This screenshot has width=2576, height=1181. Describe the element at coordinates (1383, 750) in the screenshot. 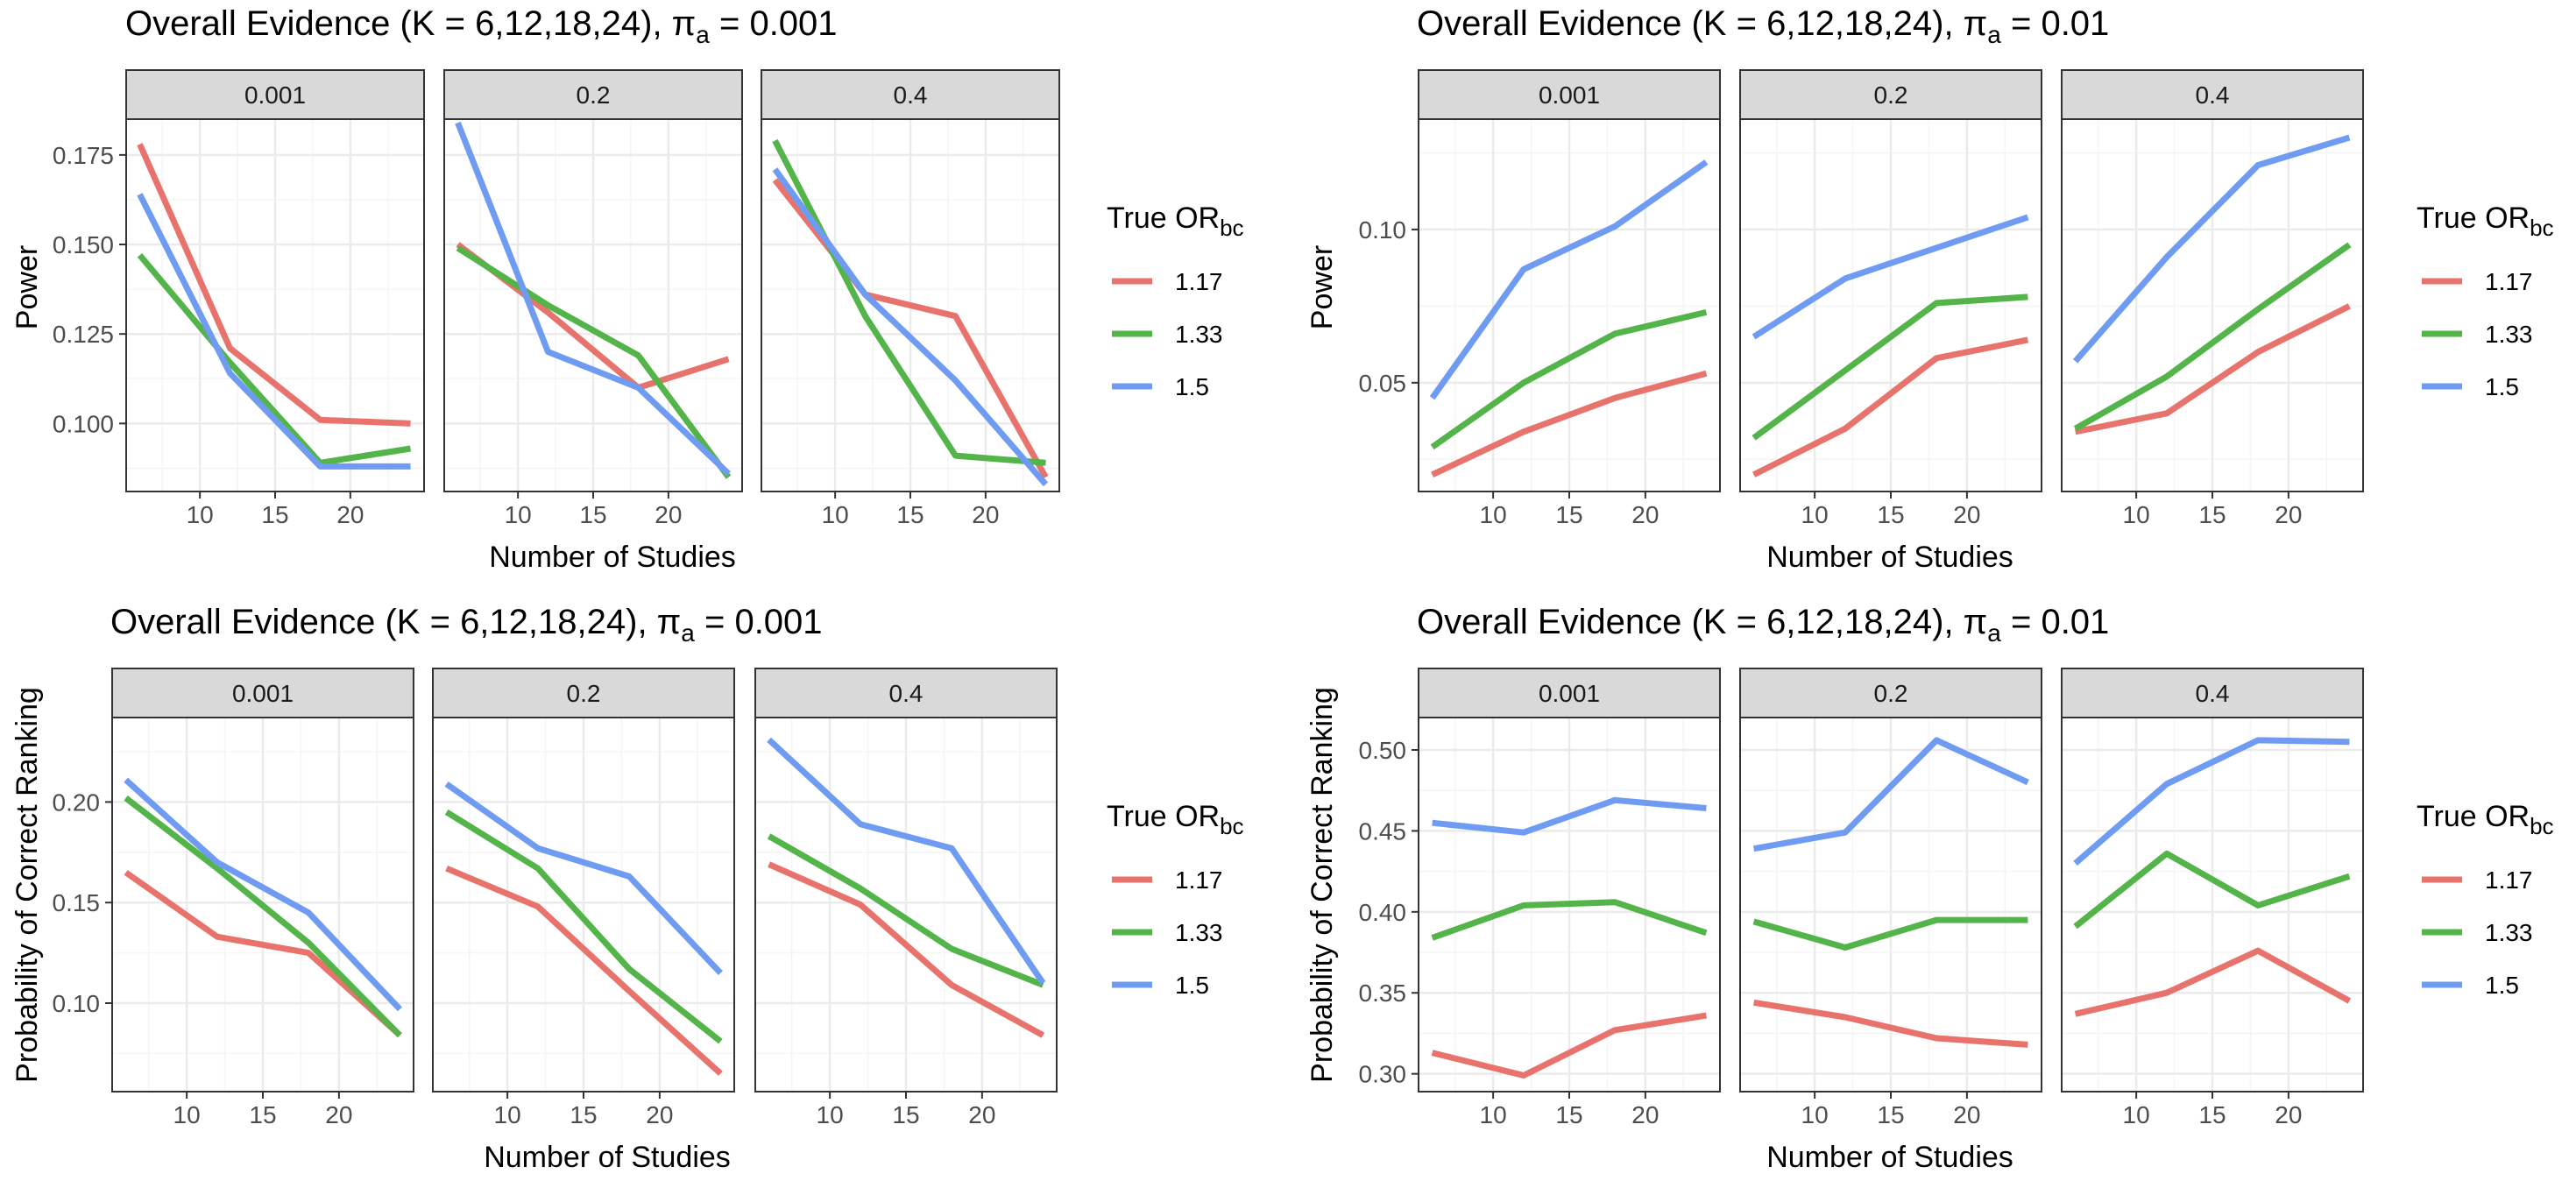

I see `y-tick-label: 0.50` at that location.